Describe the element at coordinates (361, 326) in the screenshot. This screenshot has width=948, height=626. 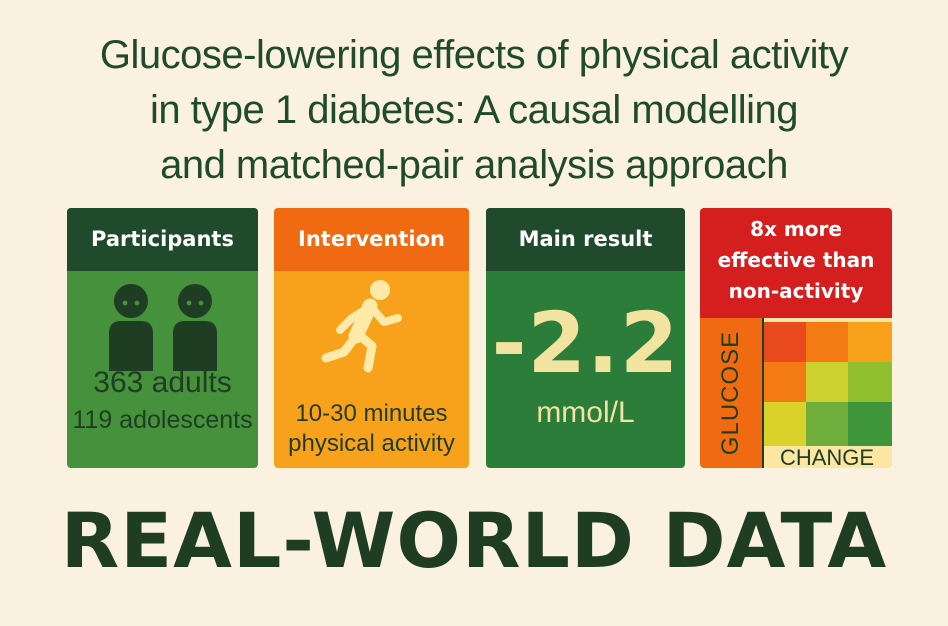
I see `runner-icon` at that location.